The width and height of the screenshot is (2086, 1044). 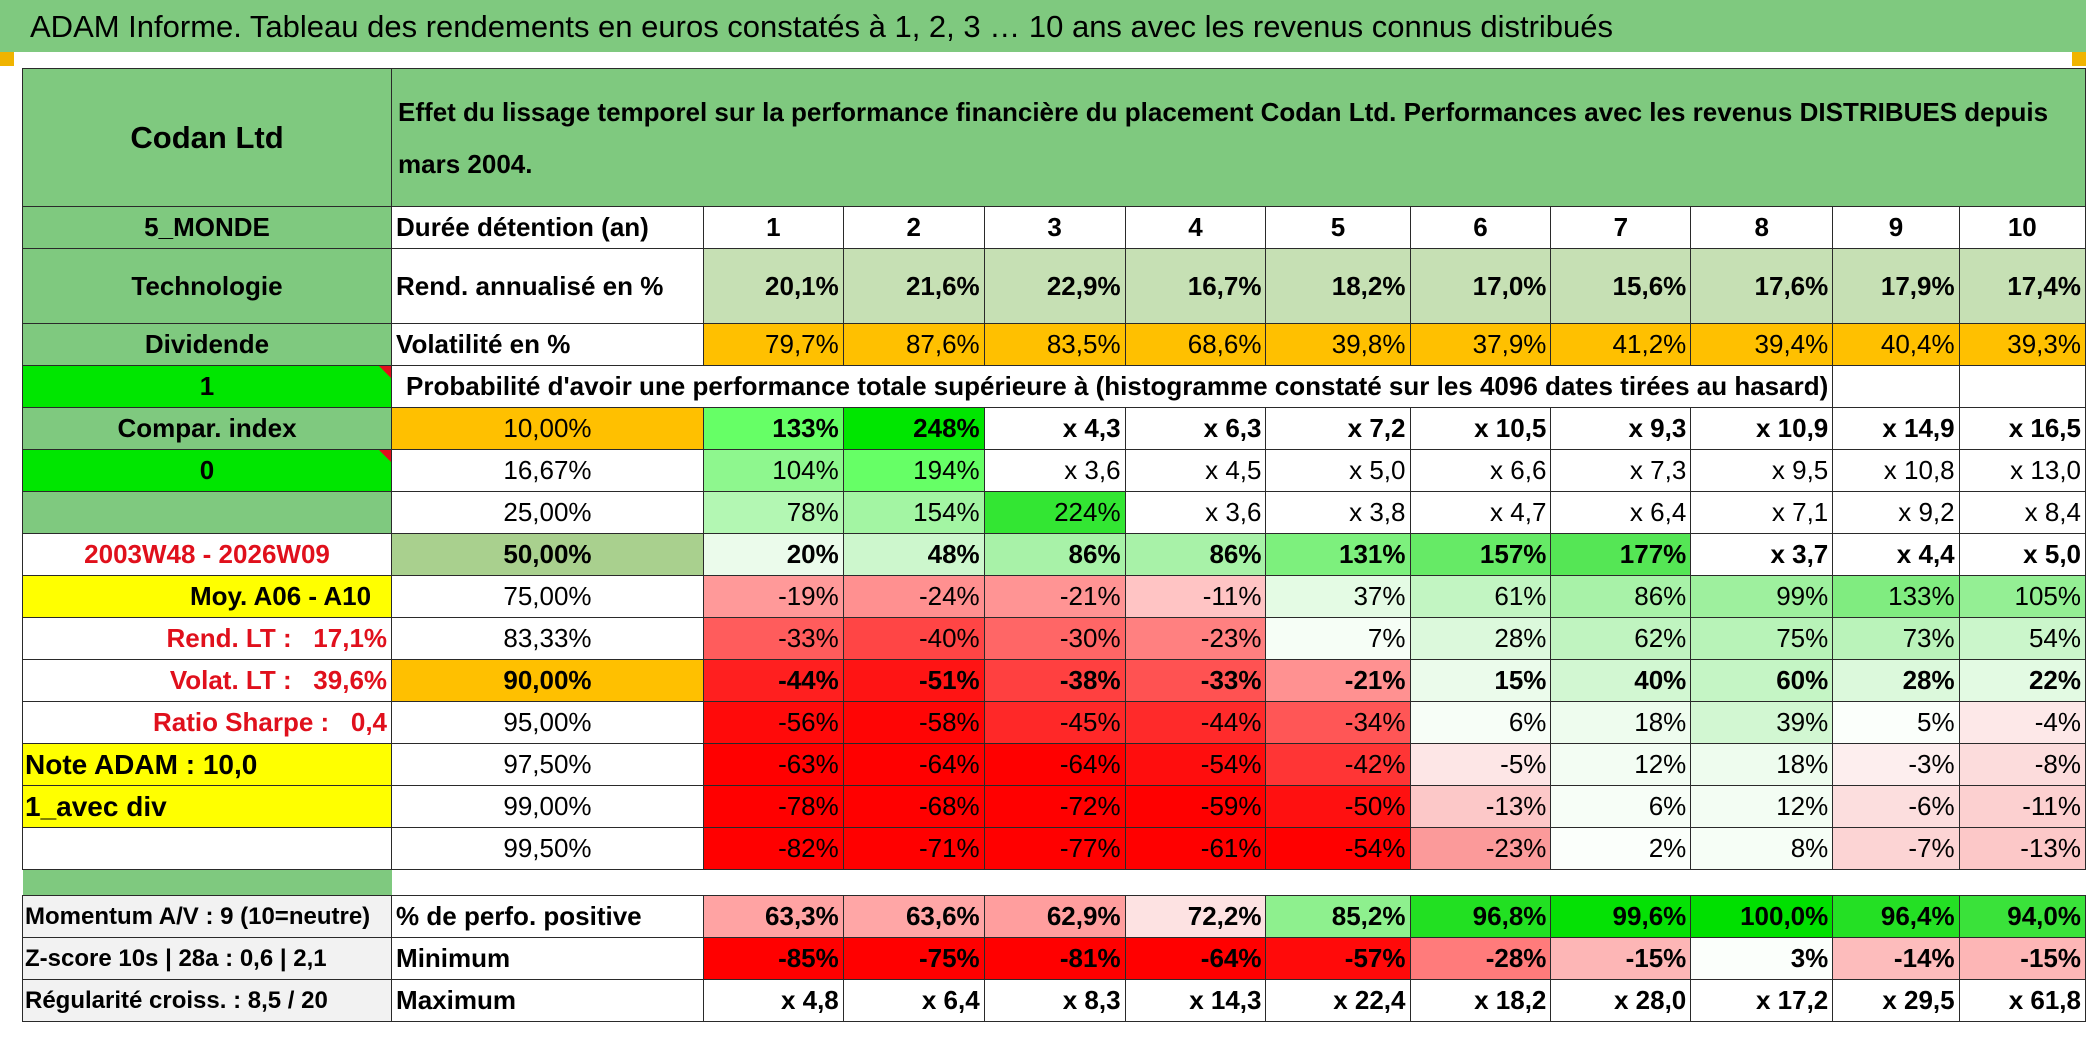 I want to click on percentile-value: -63%, so click(x=773, y=764).